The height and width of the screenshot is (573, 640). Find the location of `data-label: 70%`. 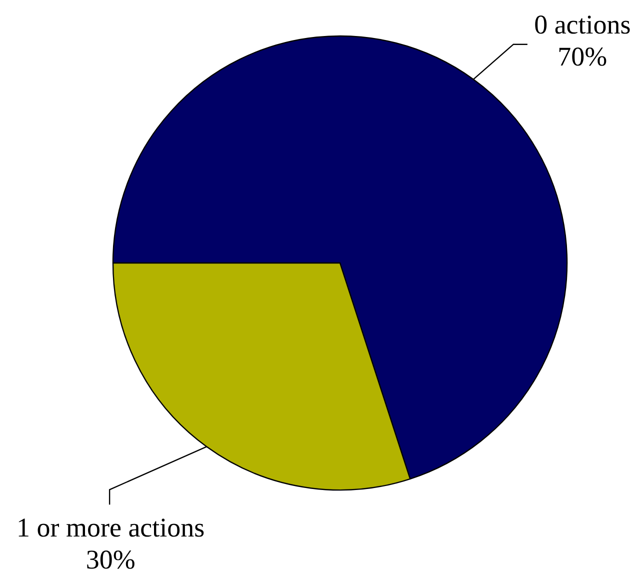

data-label: 70% is located at coordinates (583, 56).